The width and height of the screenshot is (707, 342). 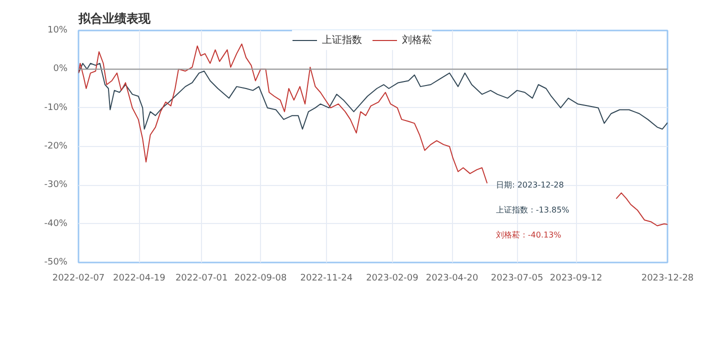 What do you see at coordinates (517, 279) in the screenshot?
I see `x-tick-label: 2023-07-05` at bounding box center [517, 279].